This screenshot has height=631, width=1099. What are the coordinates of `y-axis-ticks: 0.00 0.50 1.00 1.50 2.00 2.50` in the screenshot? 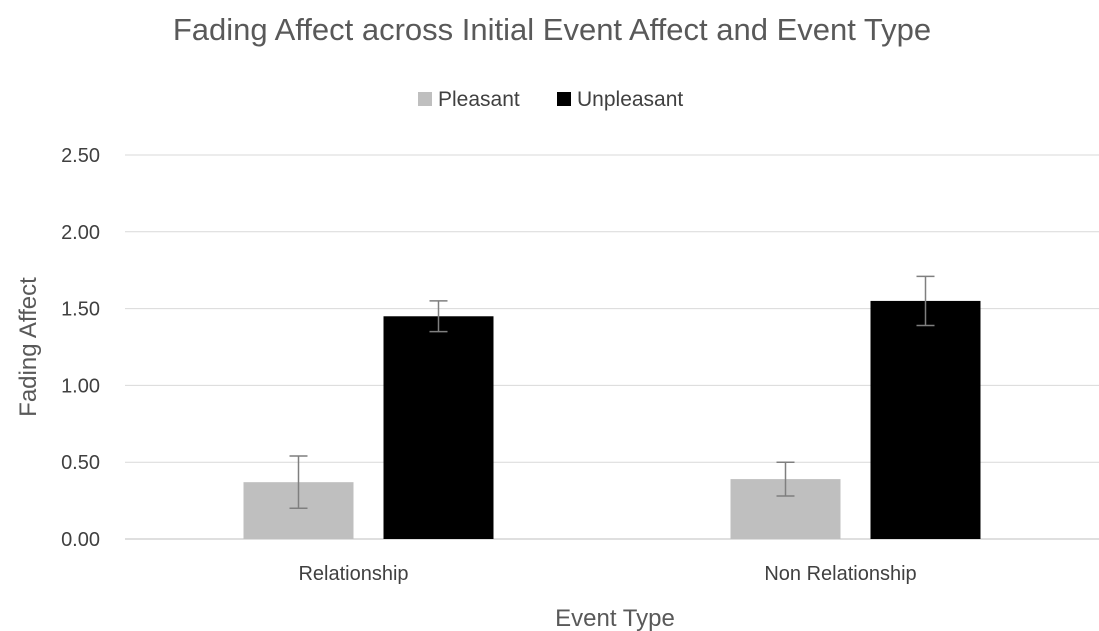 It's located at (80, 348).